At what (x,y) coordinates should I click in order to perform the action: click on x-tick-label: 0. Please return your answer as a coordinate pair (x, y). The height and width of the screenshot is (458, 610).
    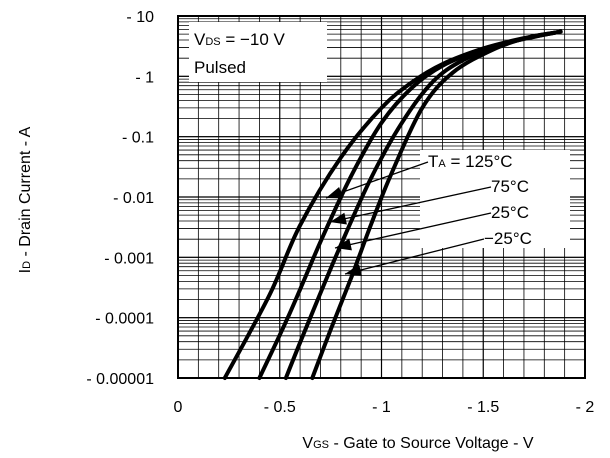
    Looking at the image, I should click on (178, 407).